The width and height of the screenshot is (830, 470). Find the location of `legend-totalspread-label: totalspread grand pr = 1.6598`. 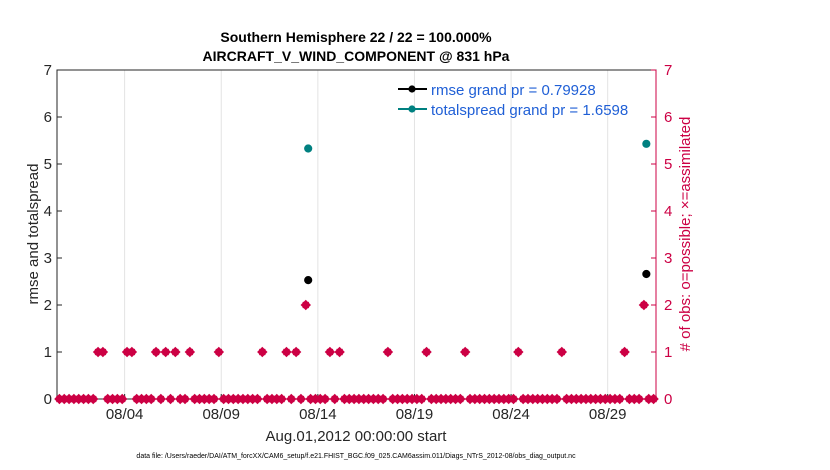

legend-totalspread-label: totalspread grand pr = 1.6598 is located at coordinates (529, 110).